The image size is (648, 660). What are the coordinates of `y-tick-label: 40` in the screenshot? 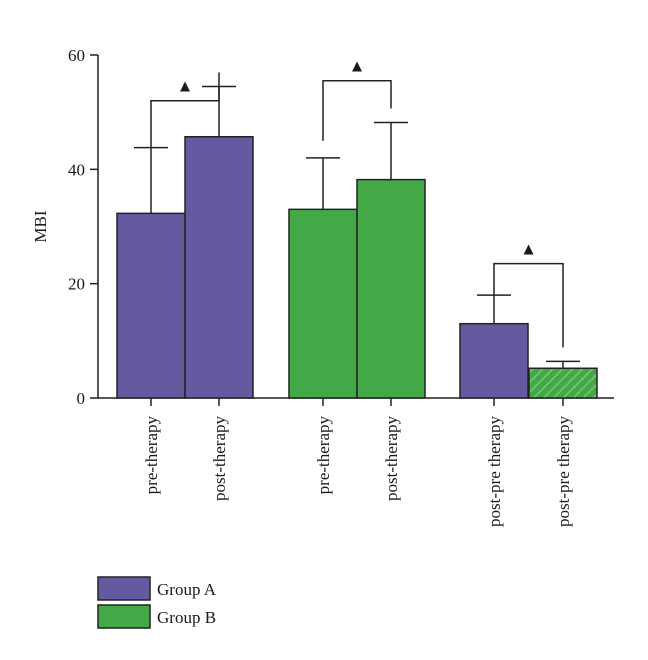 It's located at (76, 169).